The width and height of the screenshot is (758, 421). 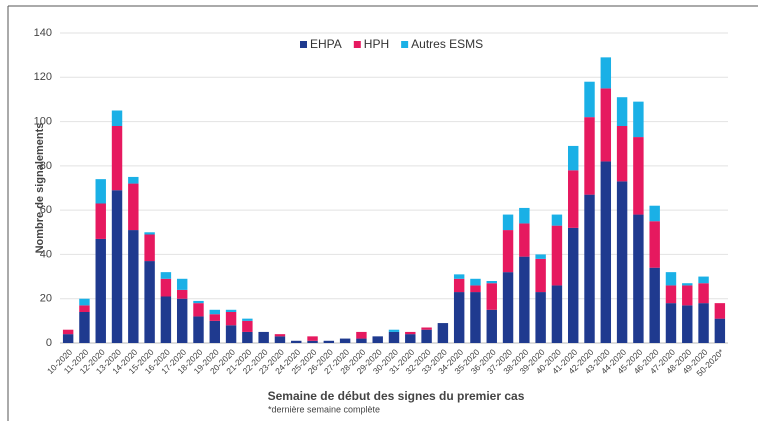 I want to click on y-tick-label: 0, so click(x=49, y=343).